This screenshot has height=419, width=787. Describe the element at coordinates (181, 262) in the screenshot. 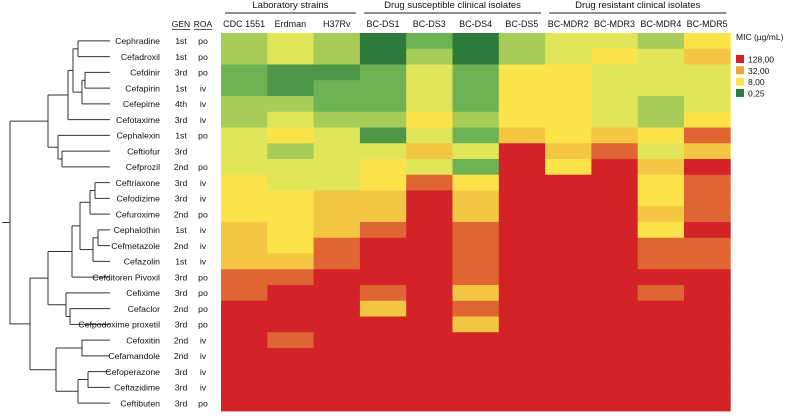

I see `generation-label: 1st` at that location.